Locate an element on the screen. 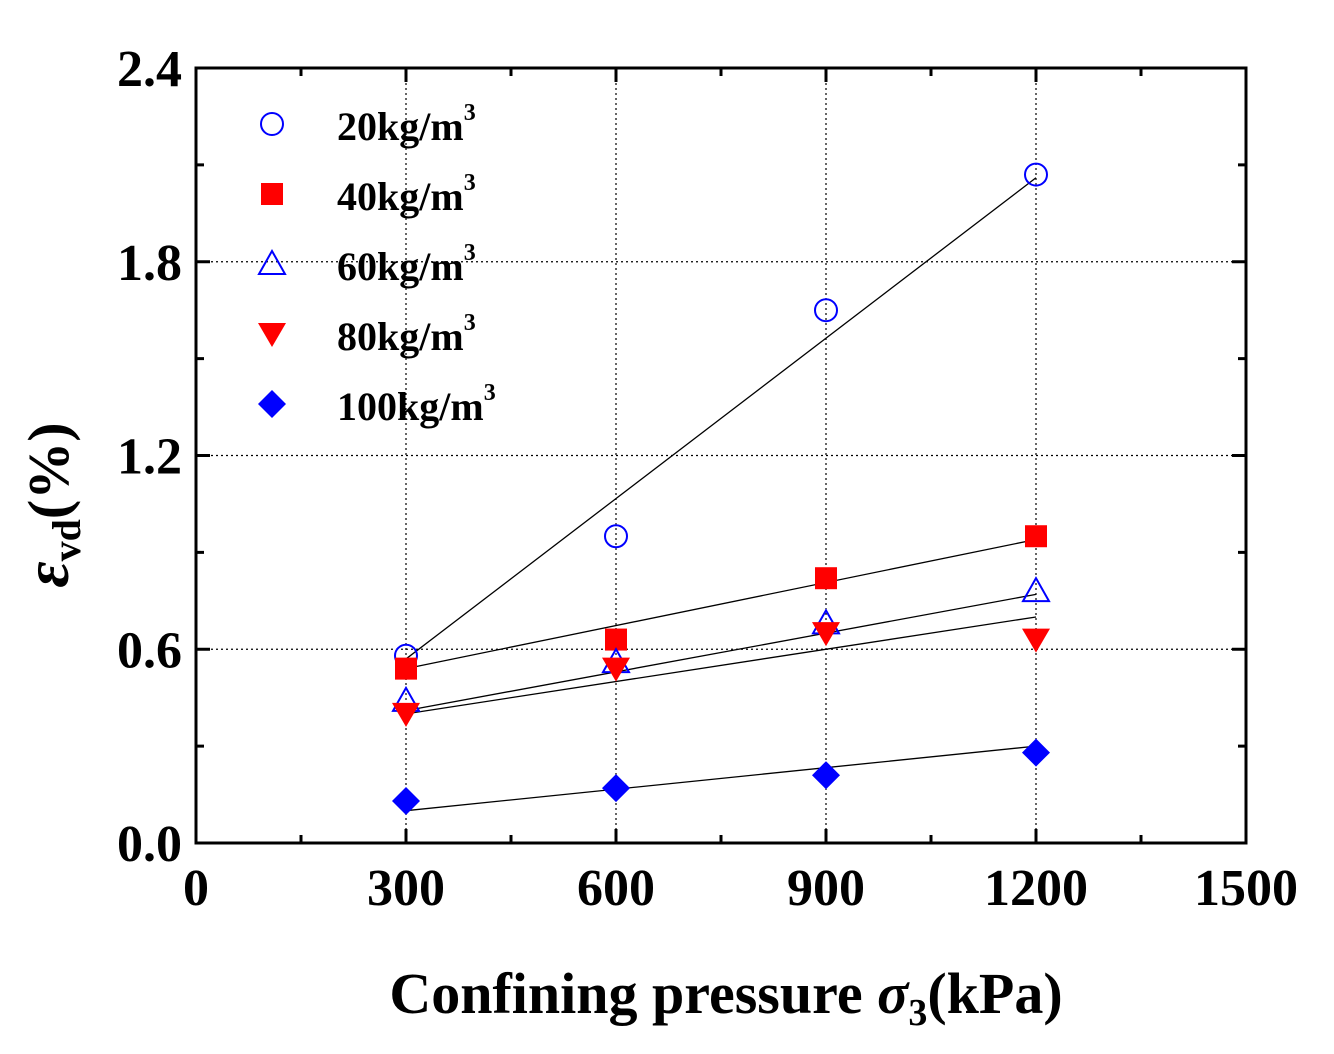 This screenshot has width=1334, height=1054. legend-label-40kgm: 40kg/m3 is located at coordinates (406, 194).